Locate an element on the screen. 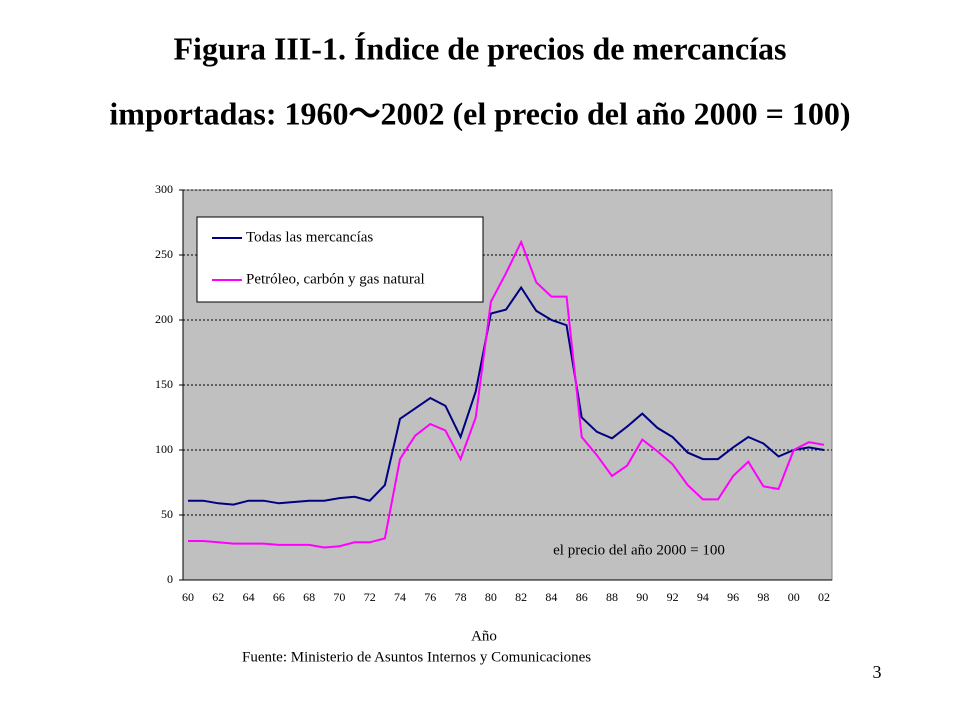 The image size is (960, 720). legend-label: Petróleo, carbón y gas natural is located at coordinates (335, 279).